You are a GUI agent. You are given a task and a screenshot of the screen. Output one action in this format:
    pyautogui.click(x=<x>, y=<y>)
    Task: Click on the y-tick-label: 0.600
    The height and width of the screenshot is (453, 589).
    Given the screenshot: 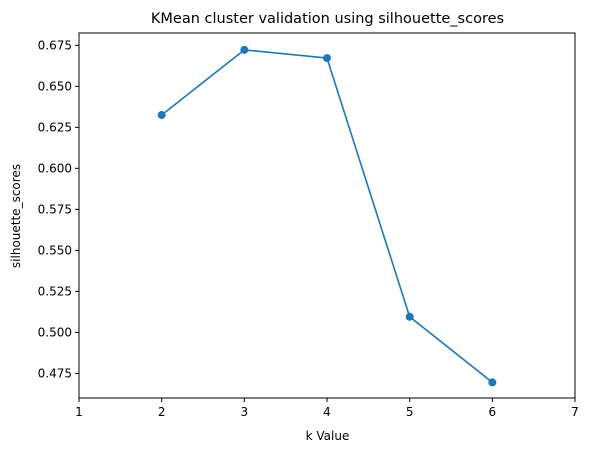 What is the action you would take?
    pyautogui.click(x=55, y=168)
    